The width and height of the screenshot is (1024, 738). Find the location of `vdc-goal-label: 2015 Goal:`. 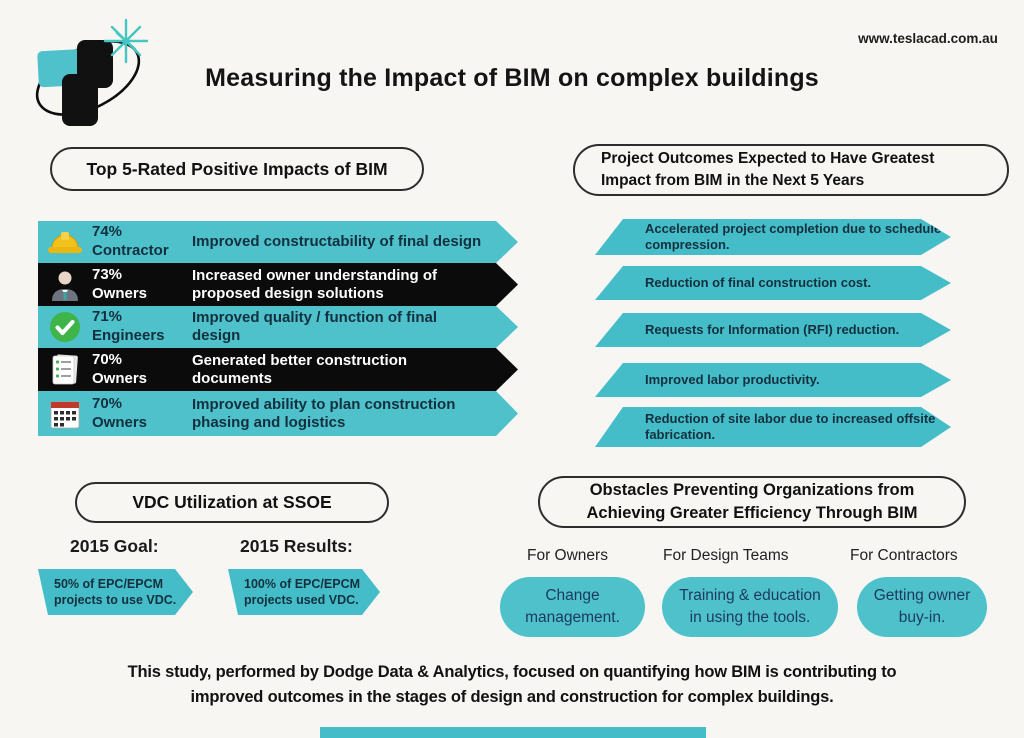

vdc-goal-label: 2015 Goal: is located at coordinates (114, 546).